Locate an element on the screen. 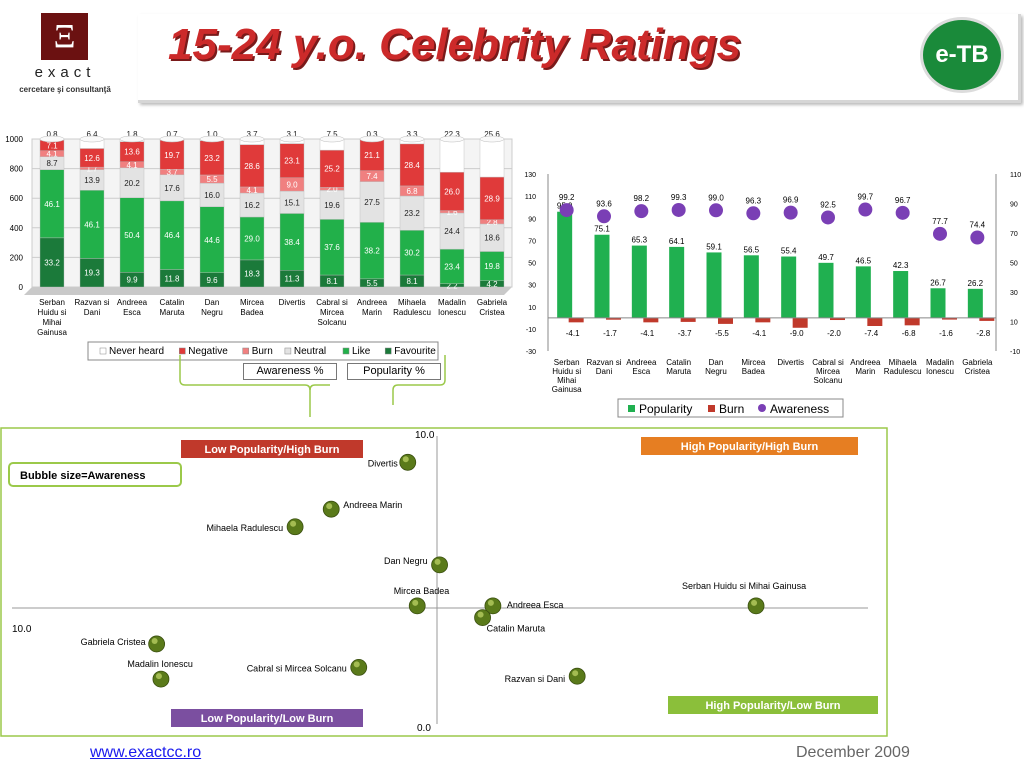 The height and width of the screenshot is (768, 1024). bubble-label: Dan Negru is located at coordinates (406, 561).